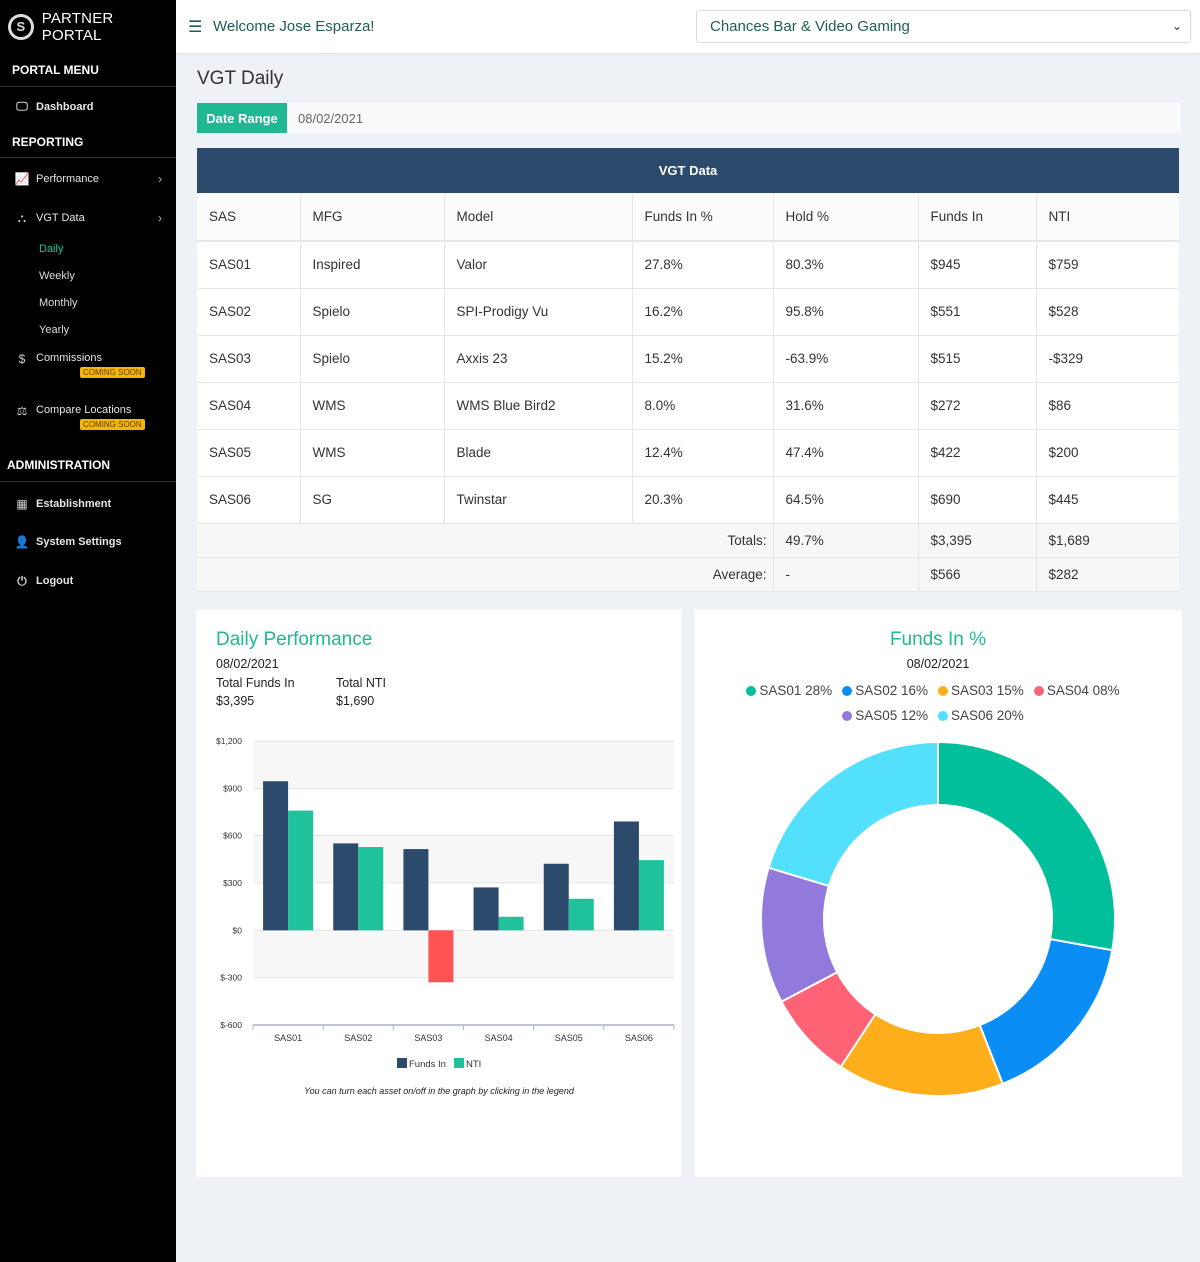  Describe the element at coordinates (789, 691) in the screenshot. I see `legend-item: SAS01 28%` at that location.